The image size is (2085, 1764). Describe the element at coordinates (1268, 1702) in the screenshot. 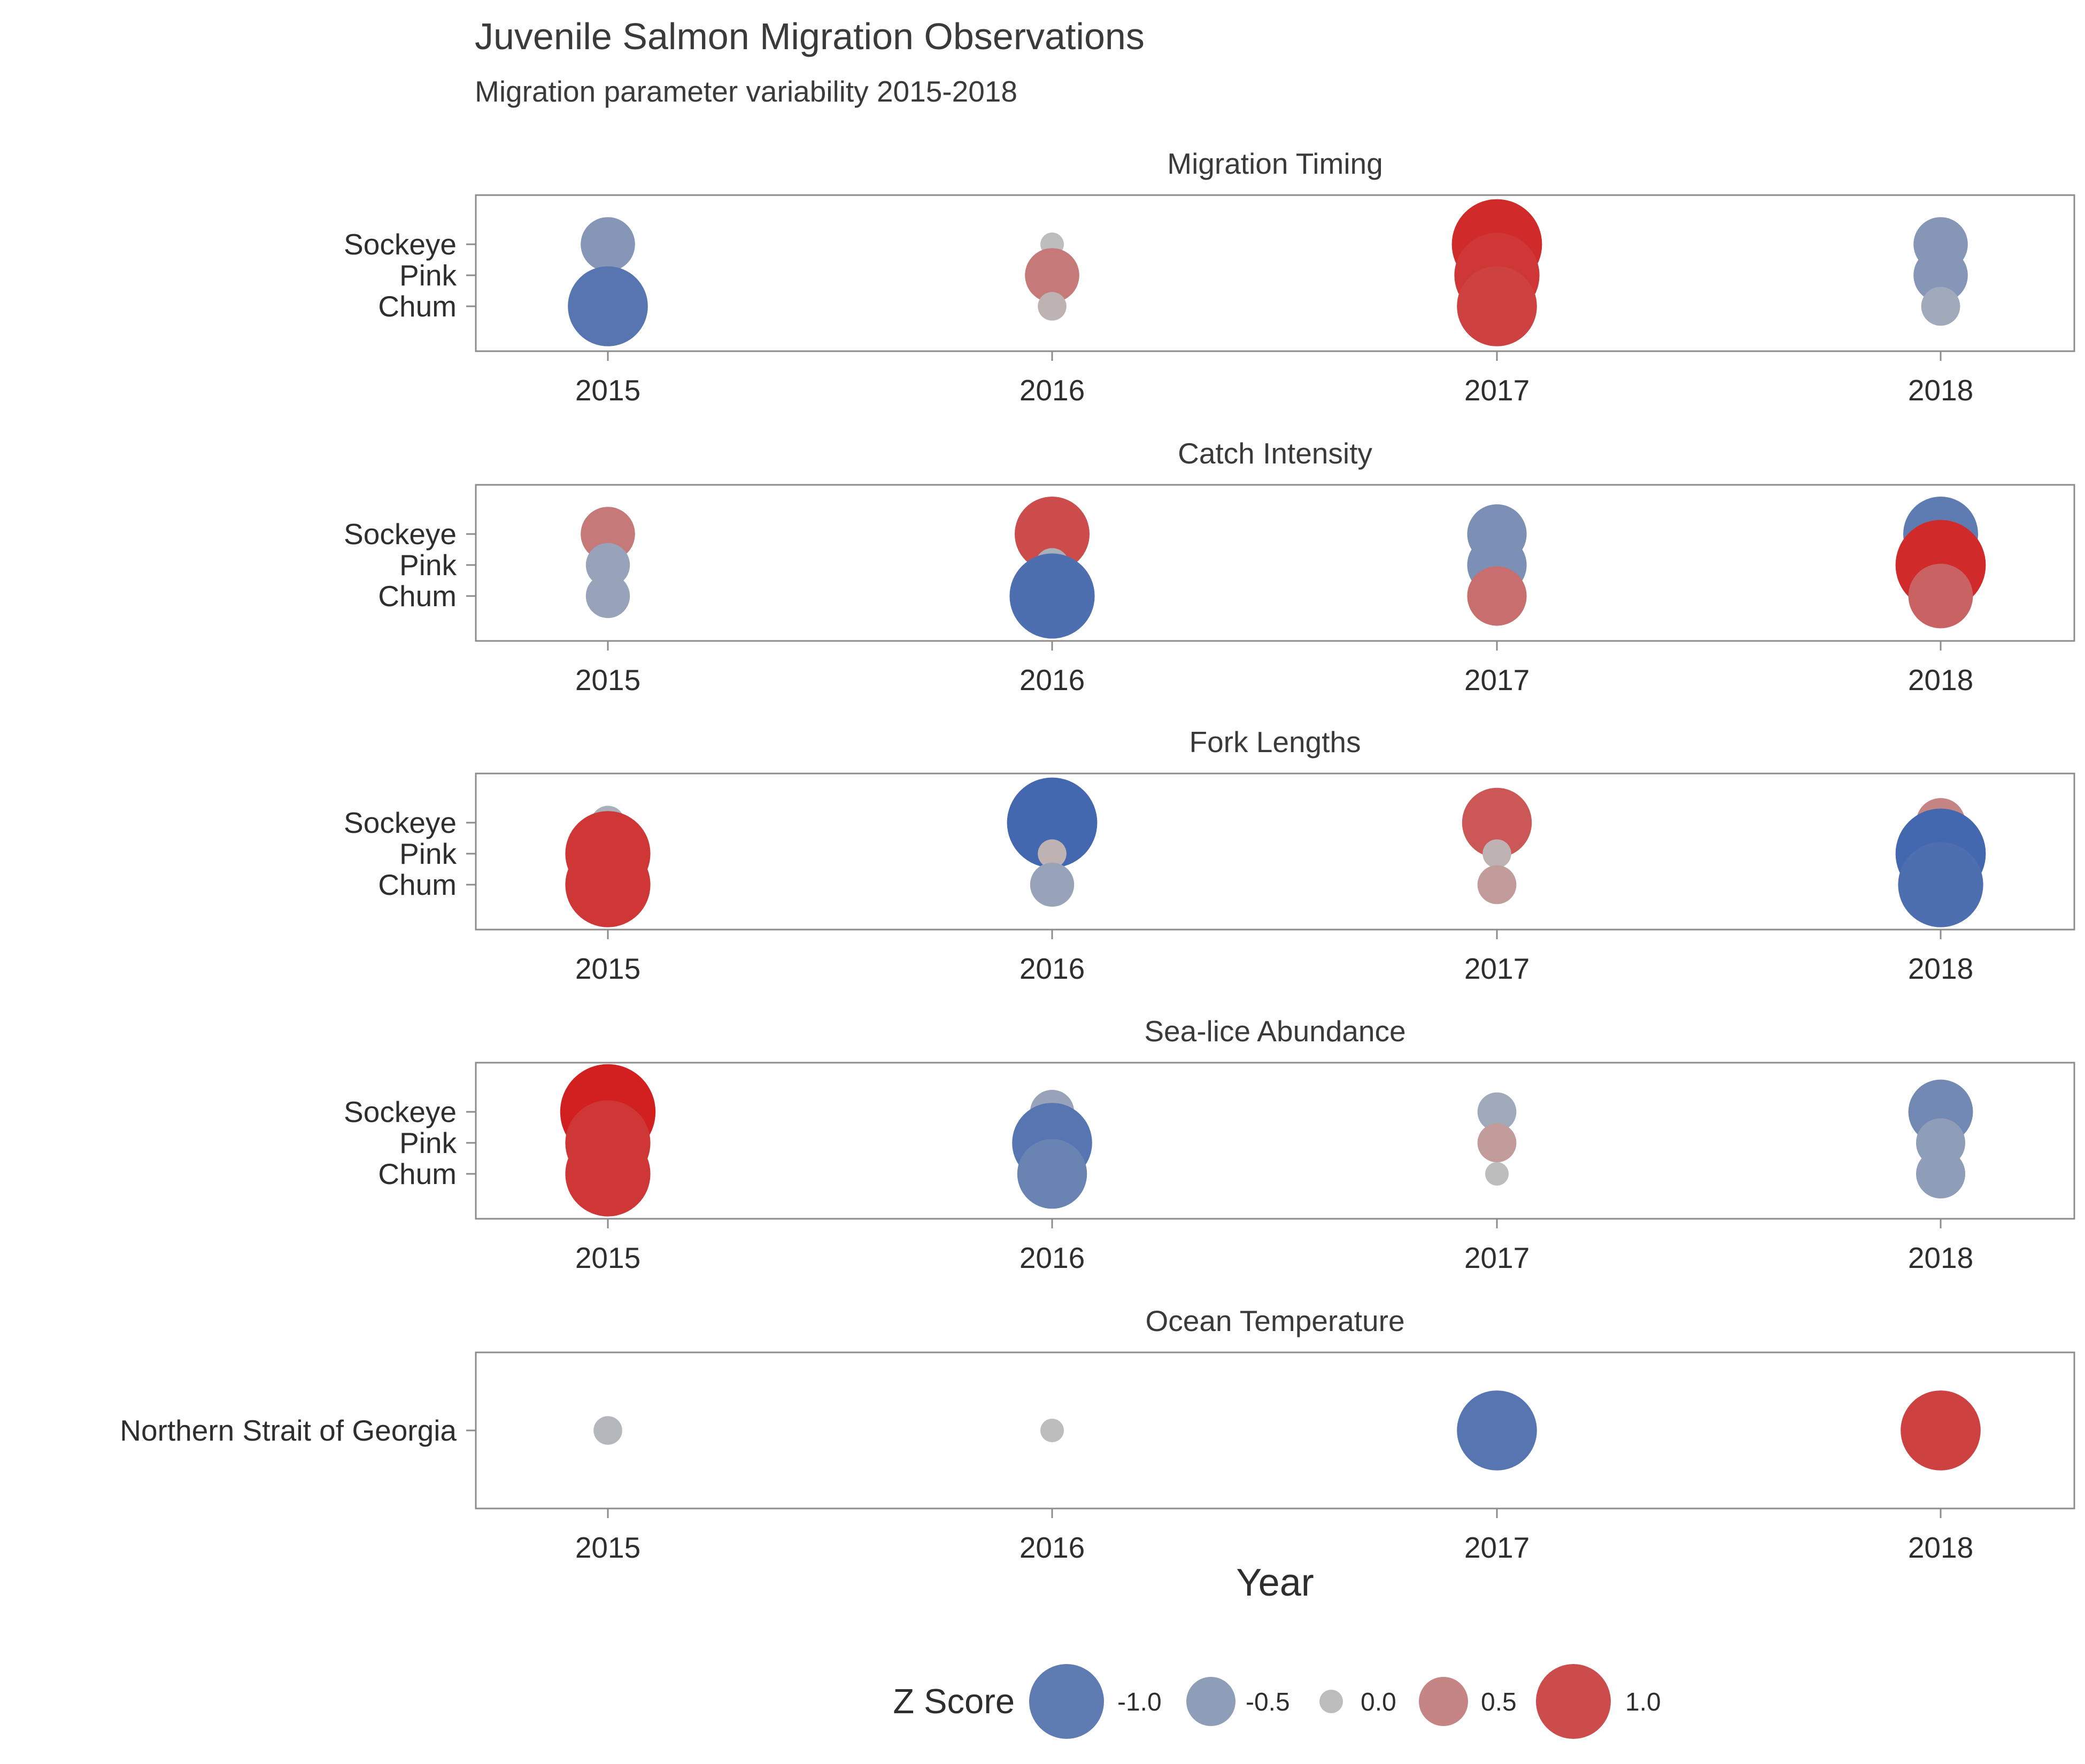

I see `legend-label: -0.5` at that location.